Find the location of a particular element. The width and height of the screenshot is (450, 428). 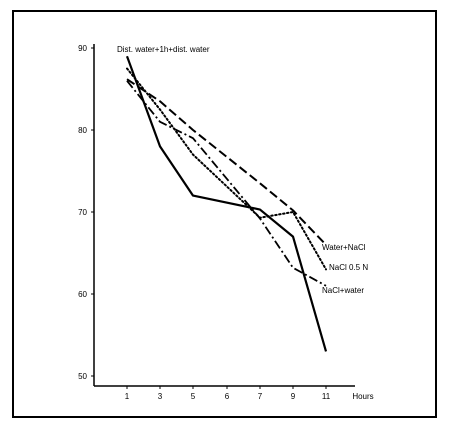

x-tick-label: 3 is located at coordinates (160, 396).